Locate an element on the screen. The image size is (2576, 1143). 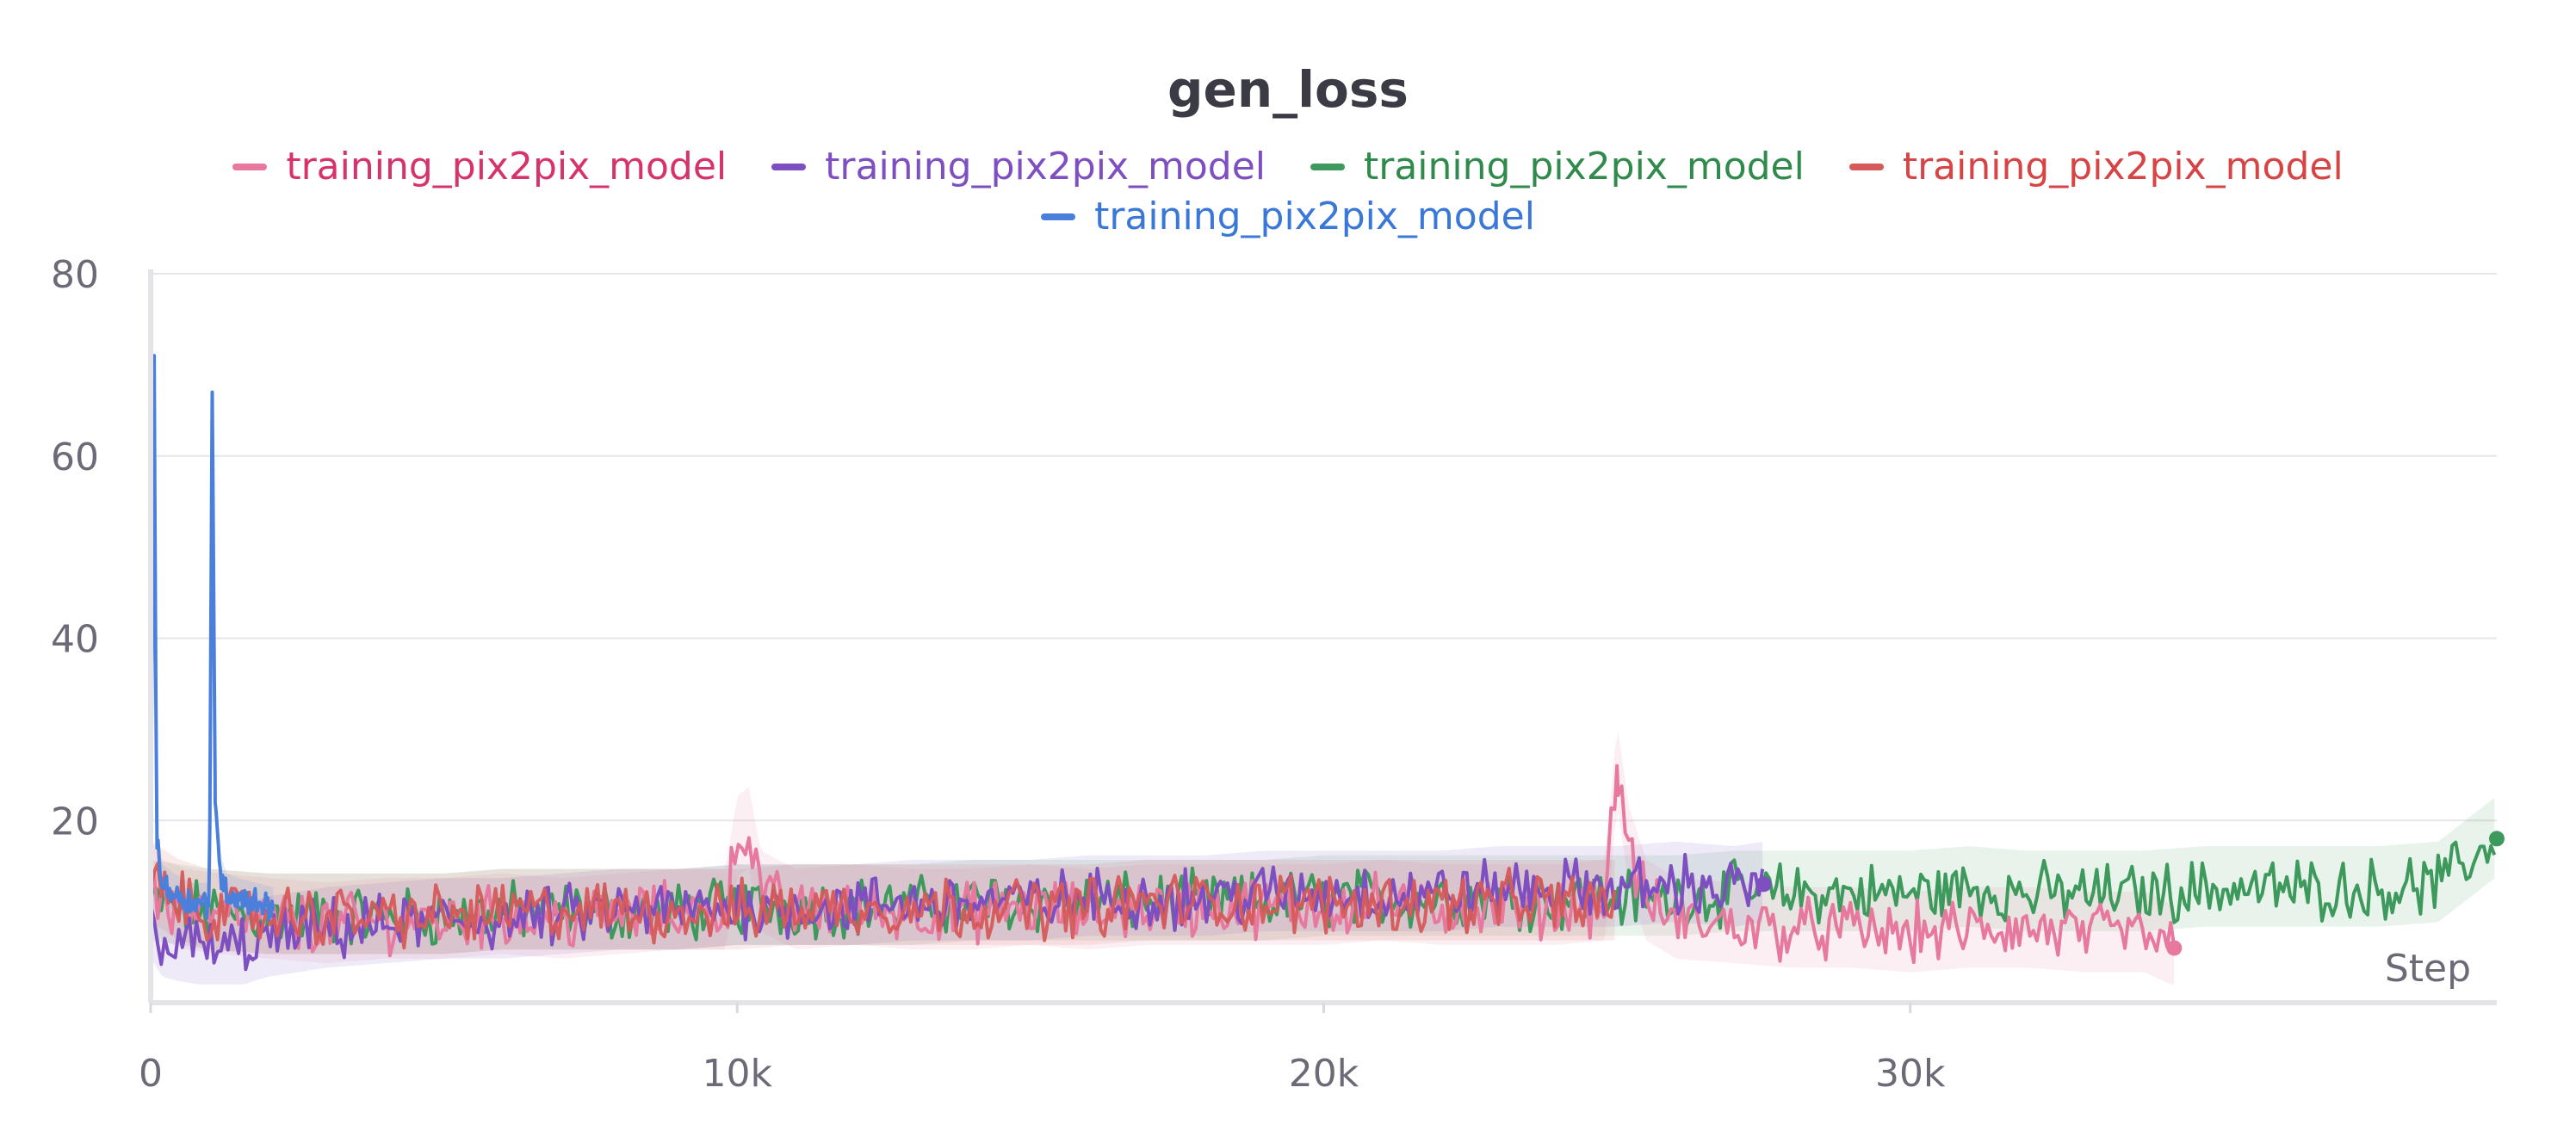
y-tick-label: 60 is located at coordinates (75, 457).